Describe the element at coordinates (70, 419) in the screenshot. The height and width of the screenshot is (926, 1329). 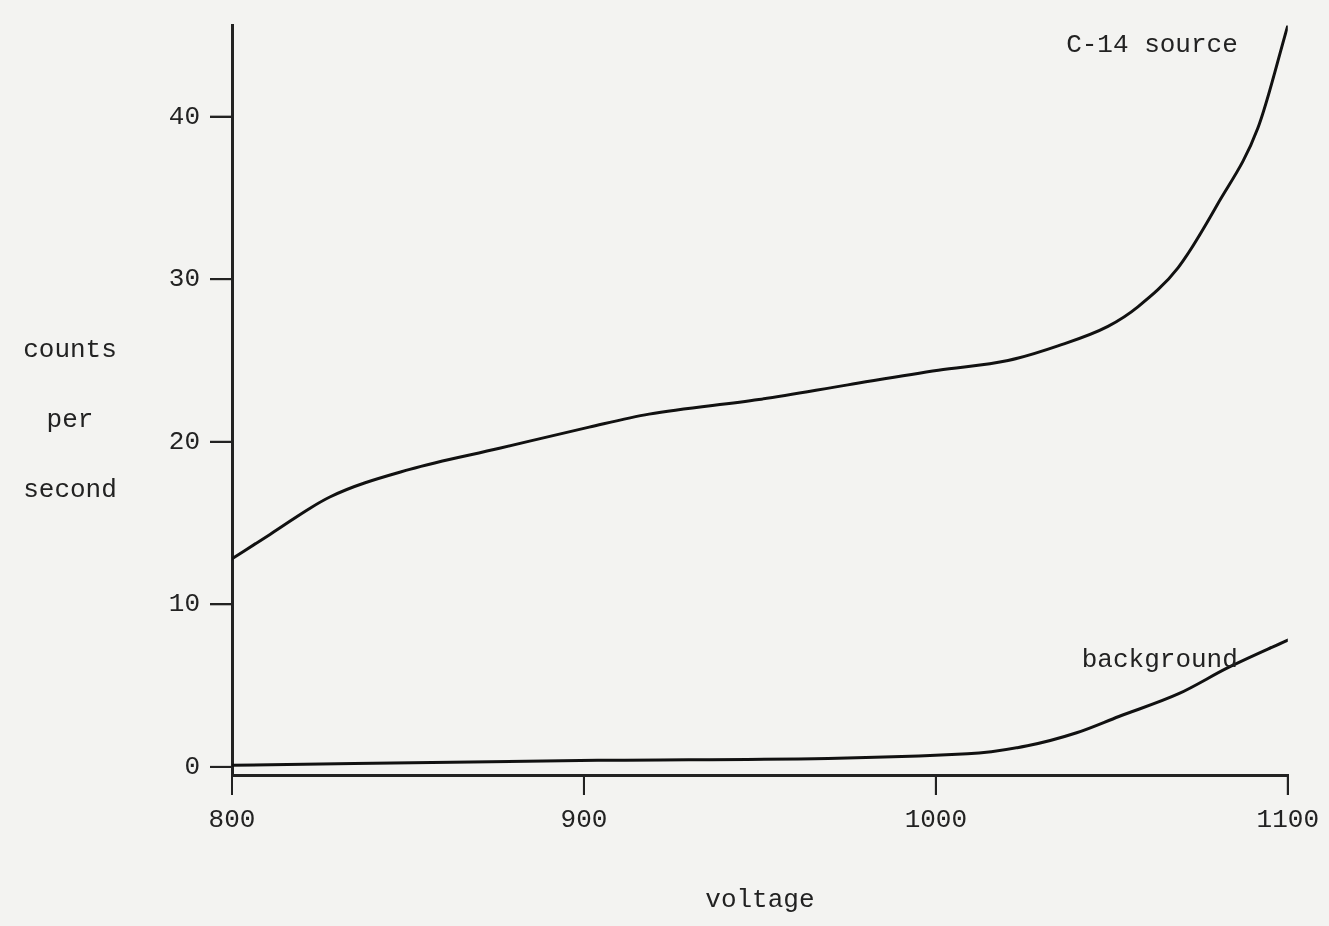
I see `text: counts per second` at that location.